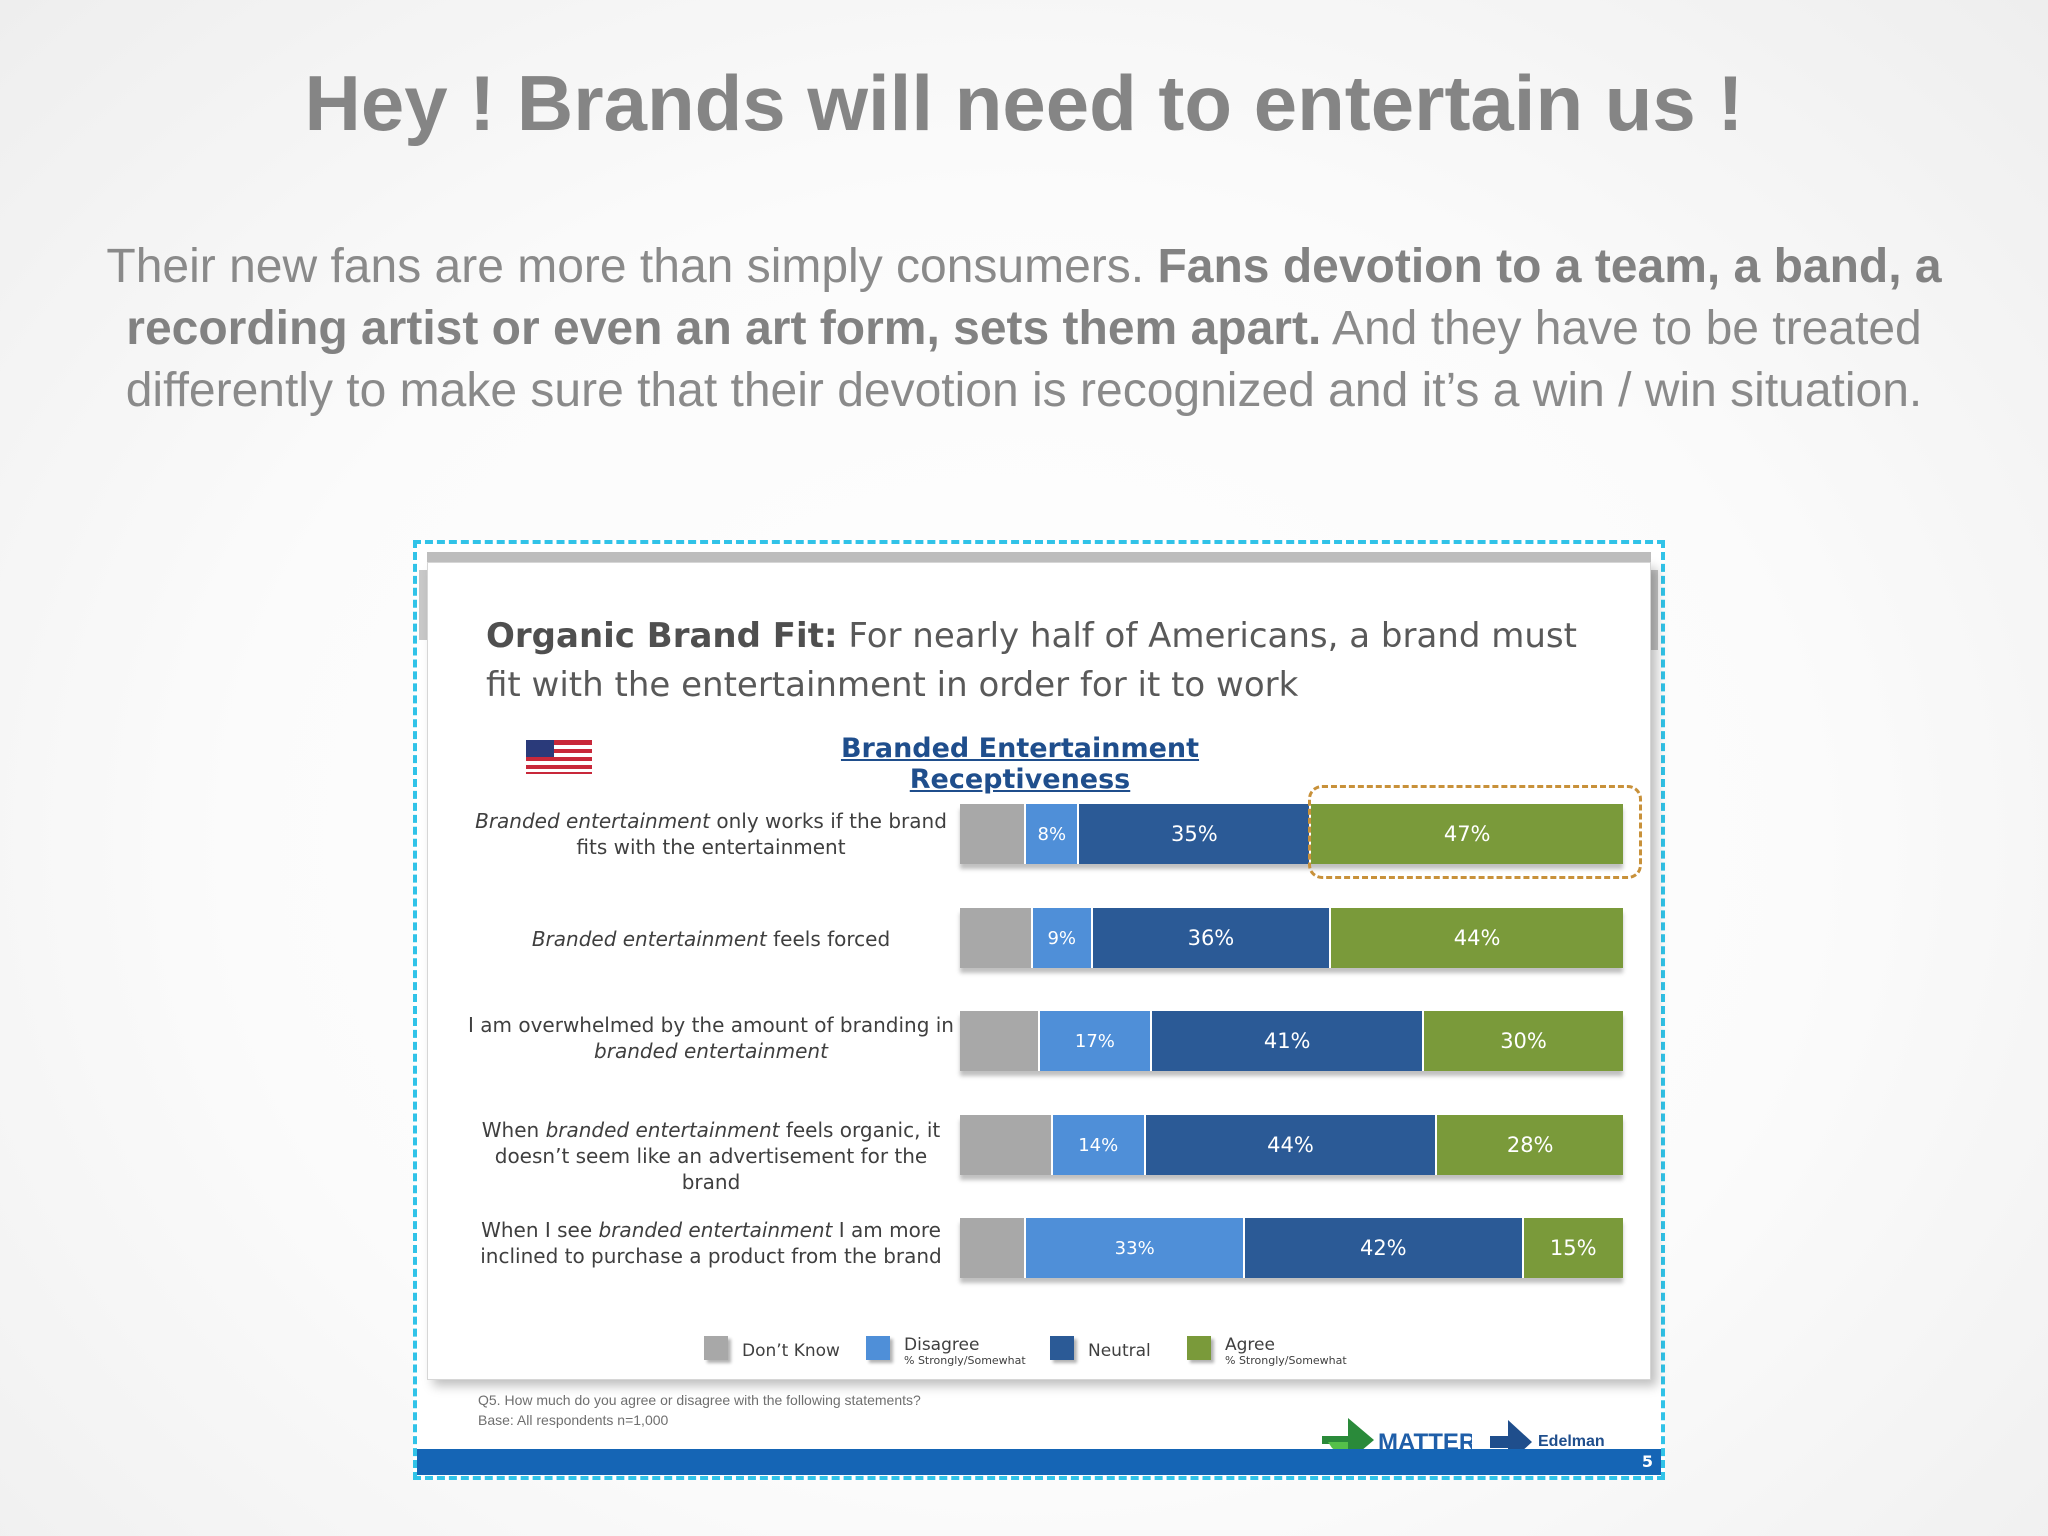 This screenshot has height=1536, width=2048. I want to click on data-label: 14%, so click(1098, 1145).